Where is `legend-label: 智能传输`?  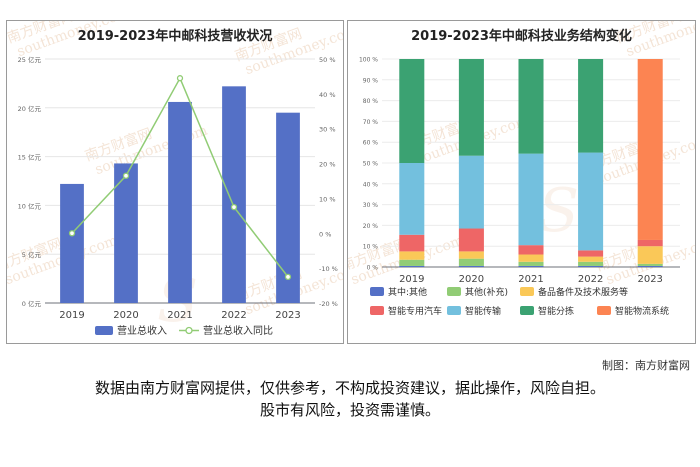
legend-label: 智能传输 is located at coordinates (483, 311).